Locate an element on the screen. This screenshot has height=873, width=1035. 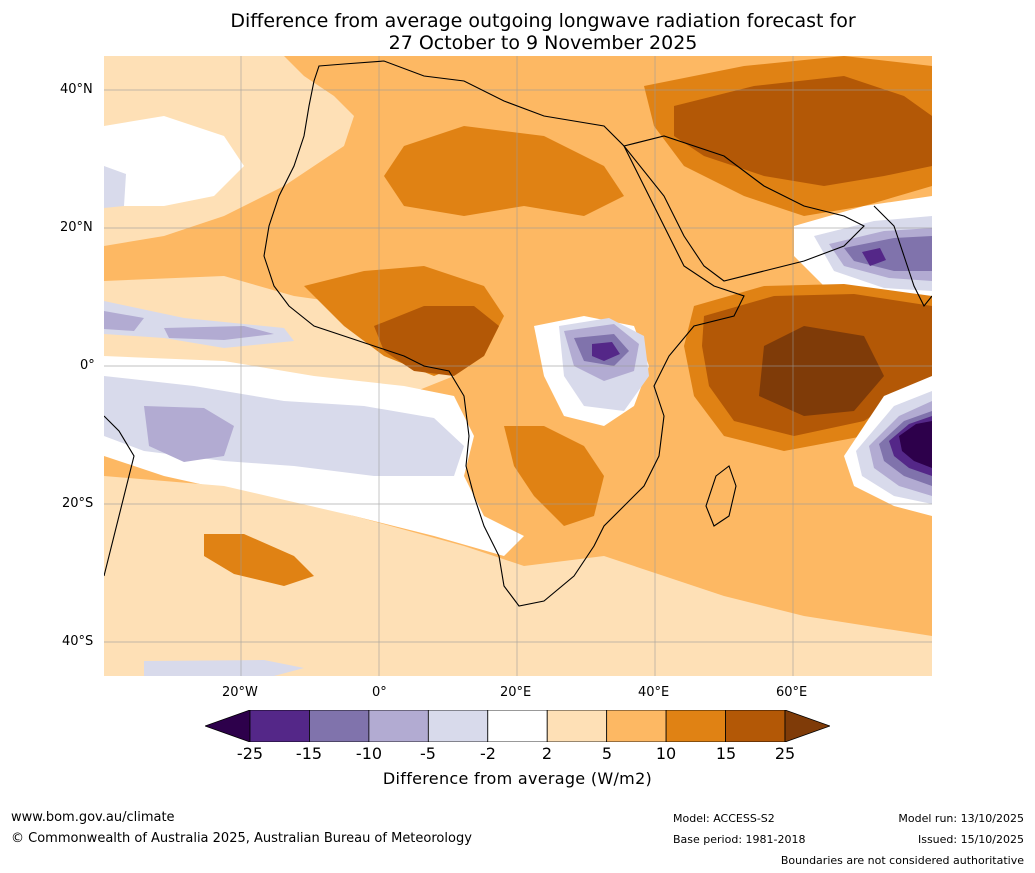
base-period: Base period: 1981-2018 is located at coordinates (739, 839).